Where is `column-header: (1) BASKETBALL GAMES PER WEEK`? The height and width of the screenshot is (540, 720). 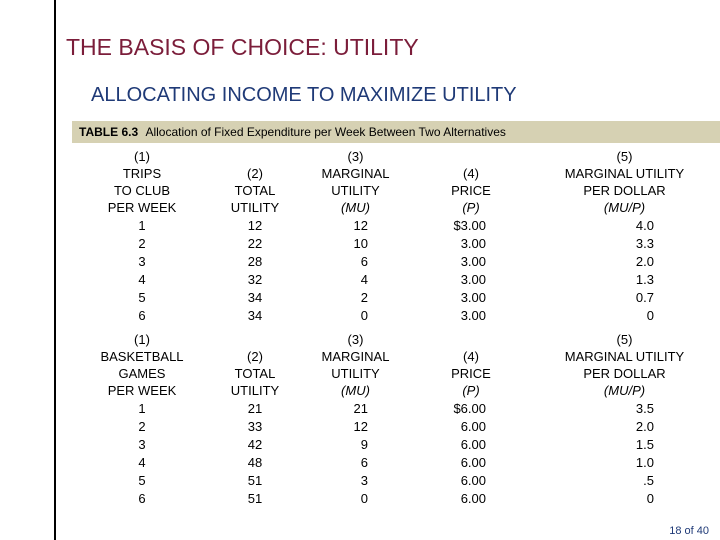
column-header: (1) BASKETBALL GAMES PER WEEK is located at coordinates (142, 364).